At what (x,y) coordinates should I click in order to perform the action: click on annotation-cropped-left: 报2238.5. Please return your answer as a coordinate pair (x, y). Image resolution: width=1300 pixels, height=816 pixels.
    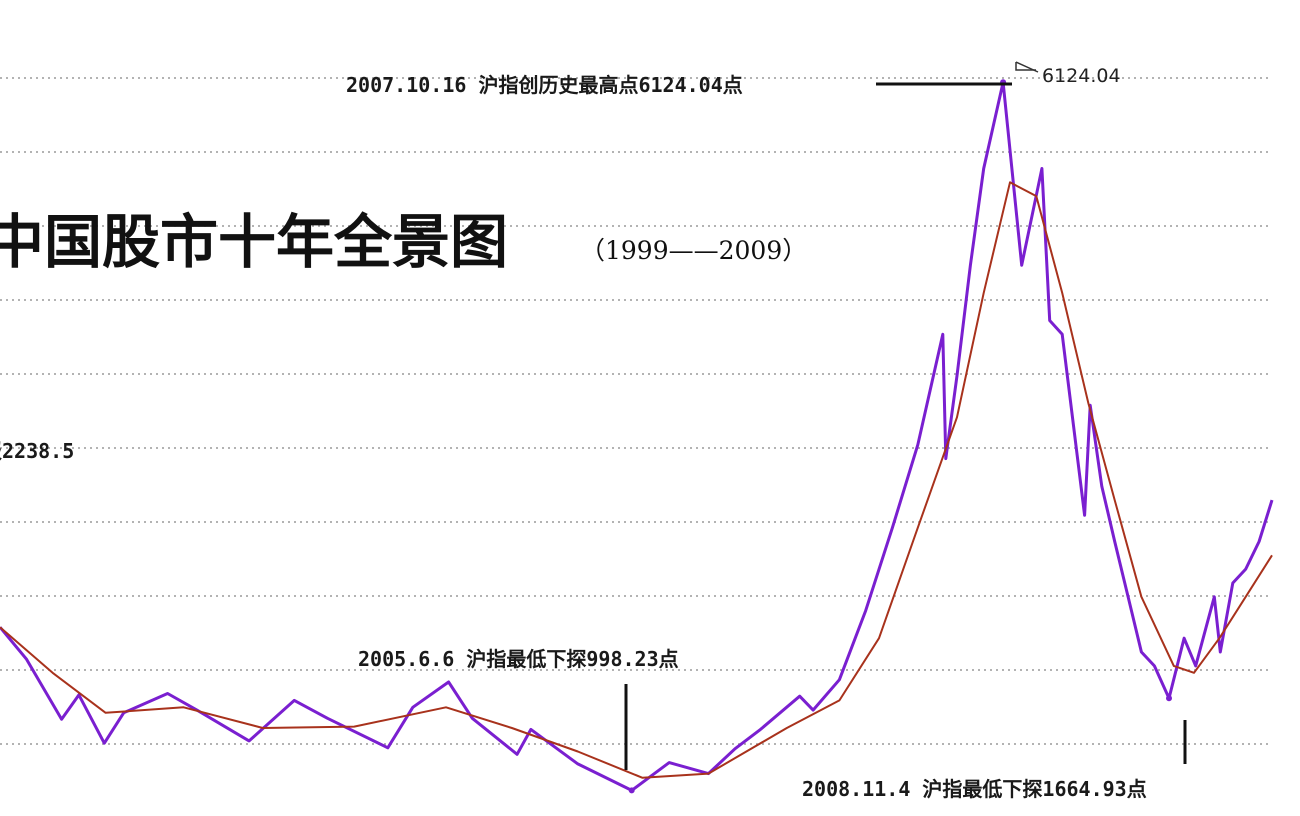
    Looking at the image, I should click on (37, 451).